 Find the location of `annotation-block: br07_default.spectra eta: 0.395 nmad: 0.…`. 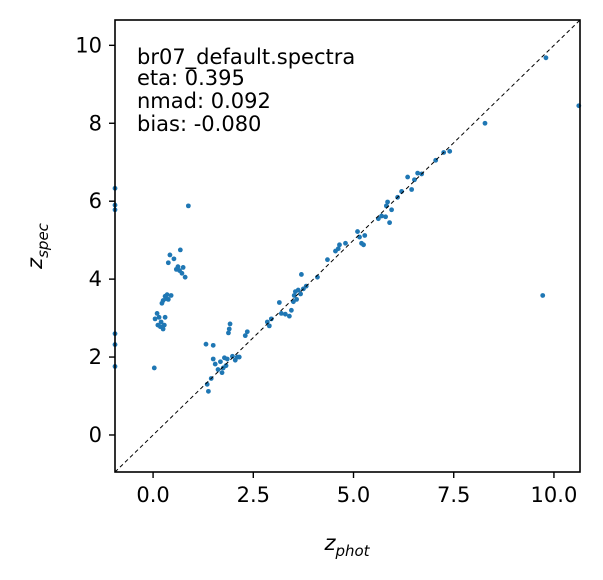

annotation-block: br07_default.spectra eta: 0.395 nmad: 0.… is located at coordinates (246, 90).